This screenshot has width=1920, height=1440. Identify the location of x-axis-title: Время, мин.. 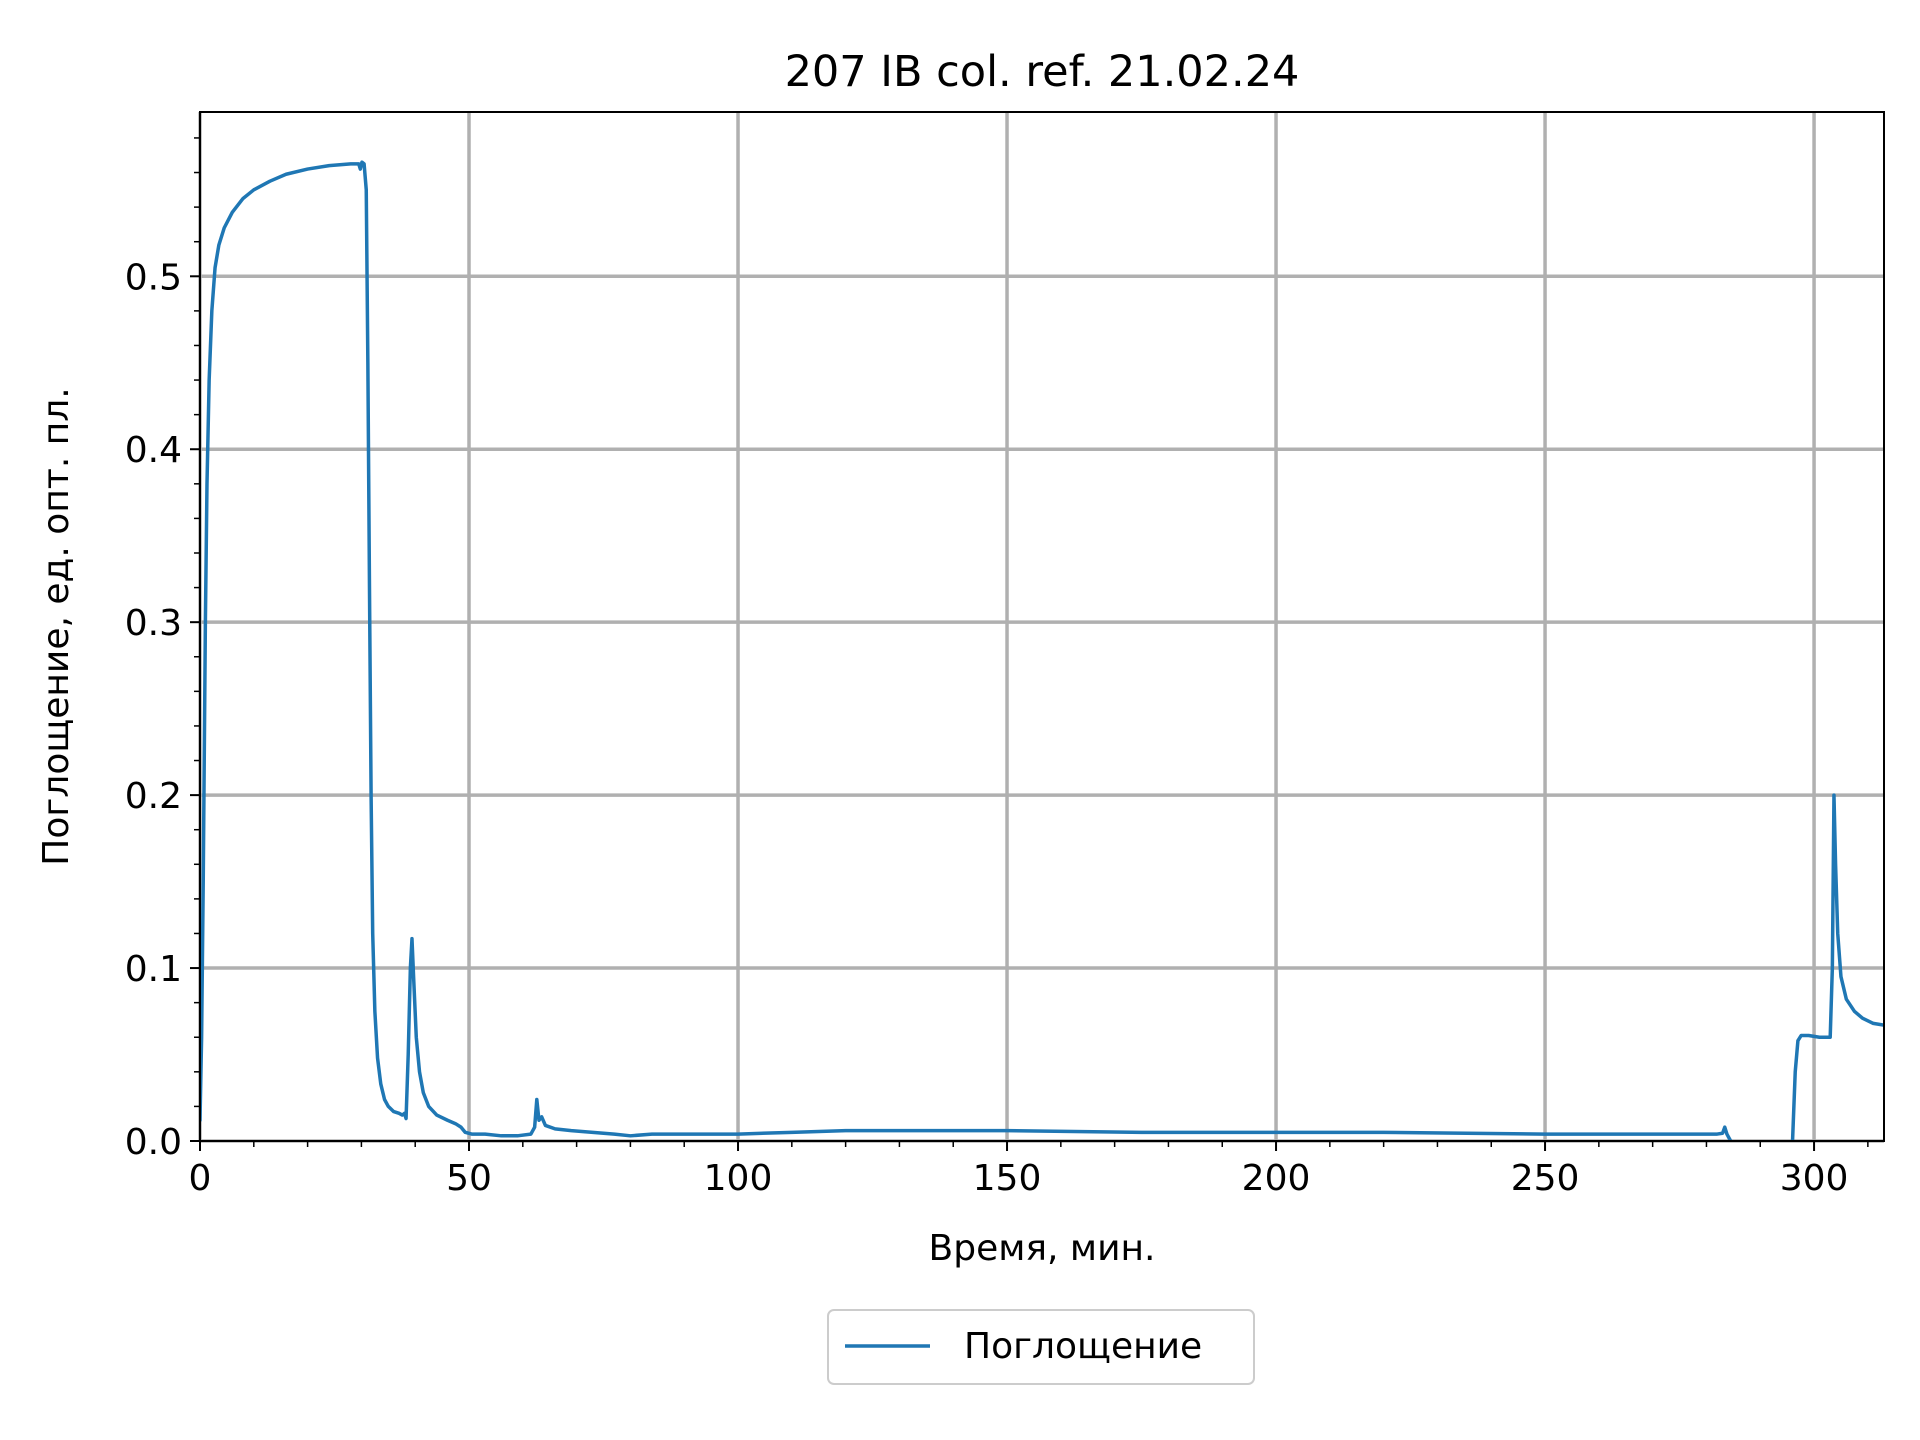
(1042, 1248).